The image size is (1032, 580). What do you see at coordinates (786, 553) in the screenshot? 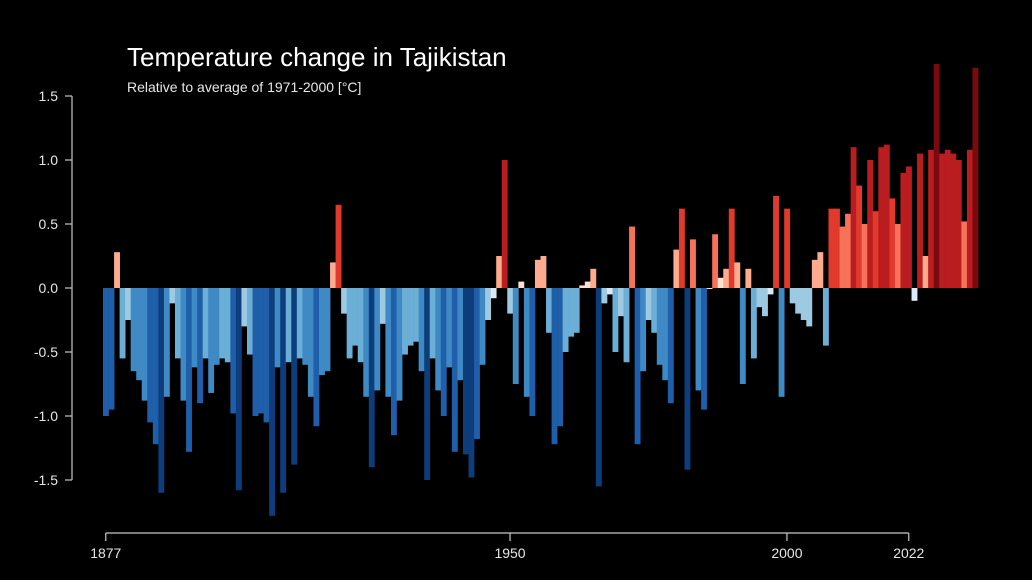
I see `x-tick-label: 2000` at bounding box center [786, 553].